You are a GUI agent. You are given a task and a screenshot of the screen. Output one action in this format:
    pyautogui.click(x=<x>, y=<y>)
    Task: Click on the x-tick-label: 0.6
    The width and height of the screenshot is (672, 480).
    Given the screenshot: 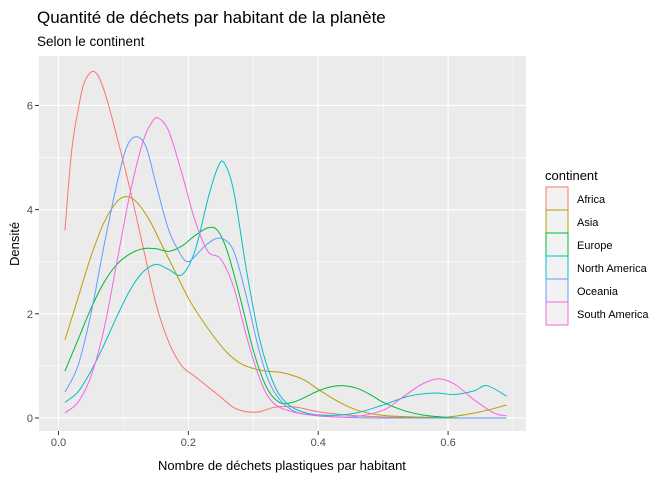 What is the action you would take?
    pyautogui.click(x=447, y=443)
    